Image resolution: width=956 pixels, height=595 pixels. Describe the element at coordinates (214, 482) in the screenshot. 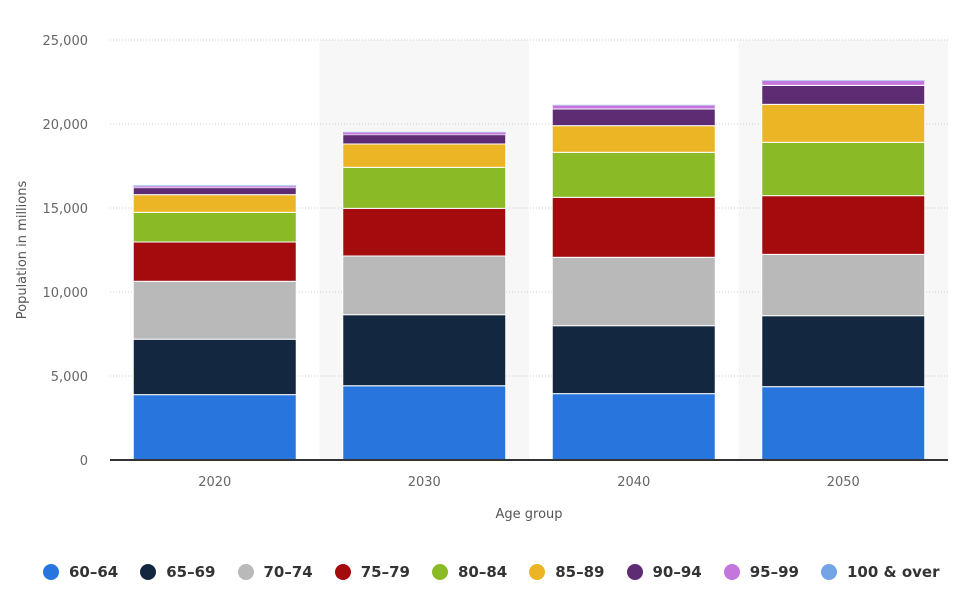

I see `x-tick-label: 2020` at that location.